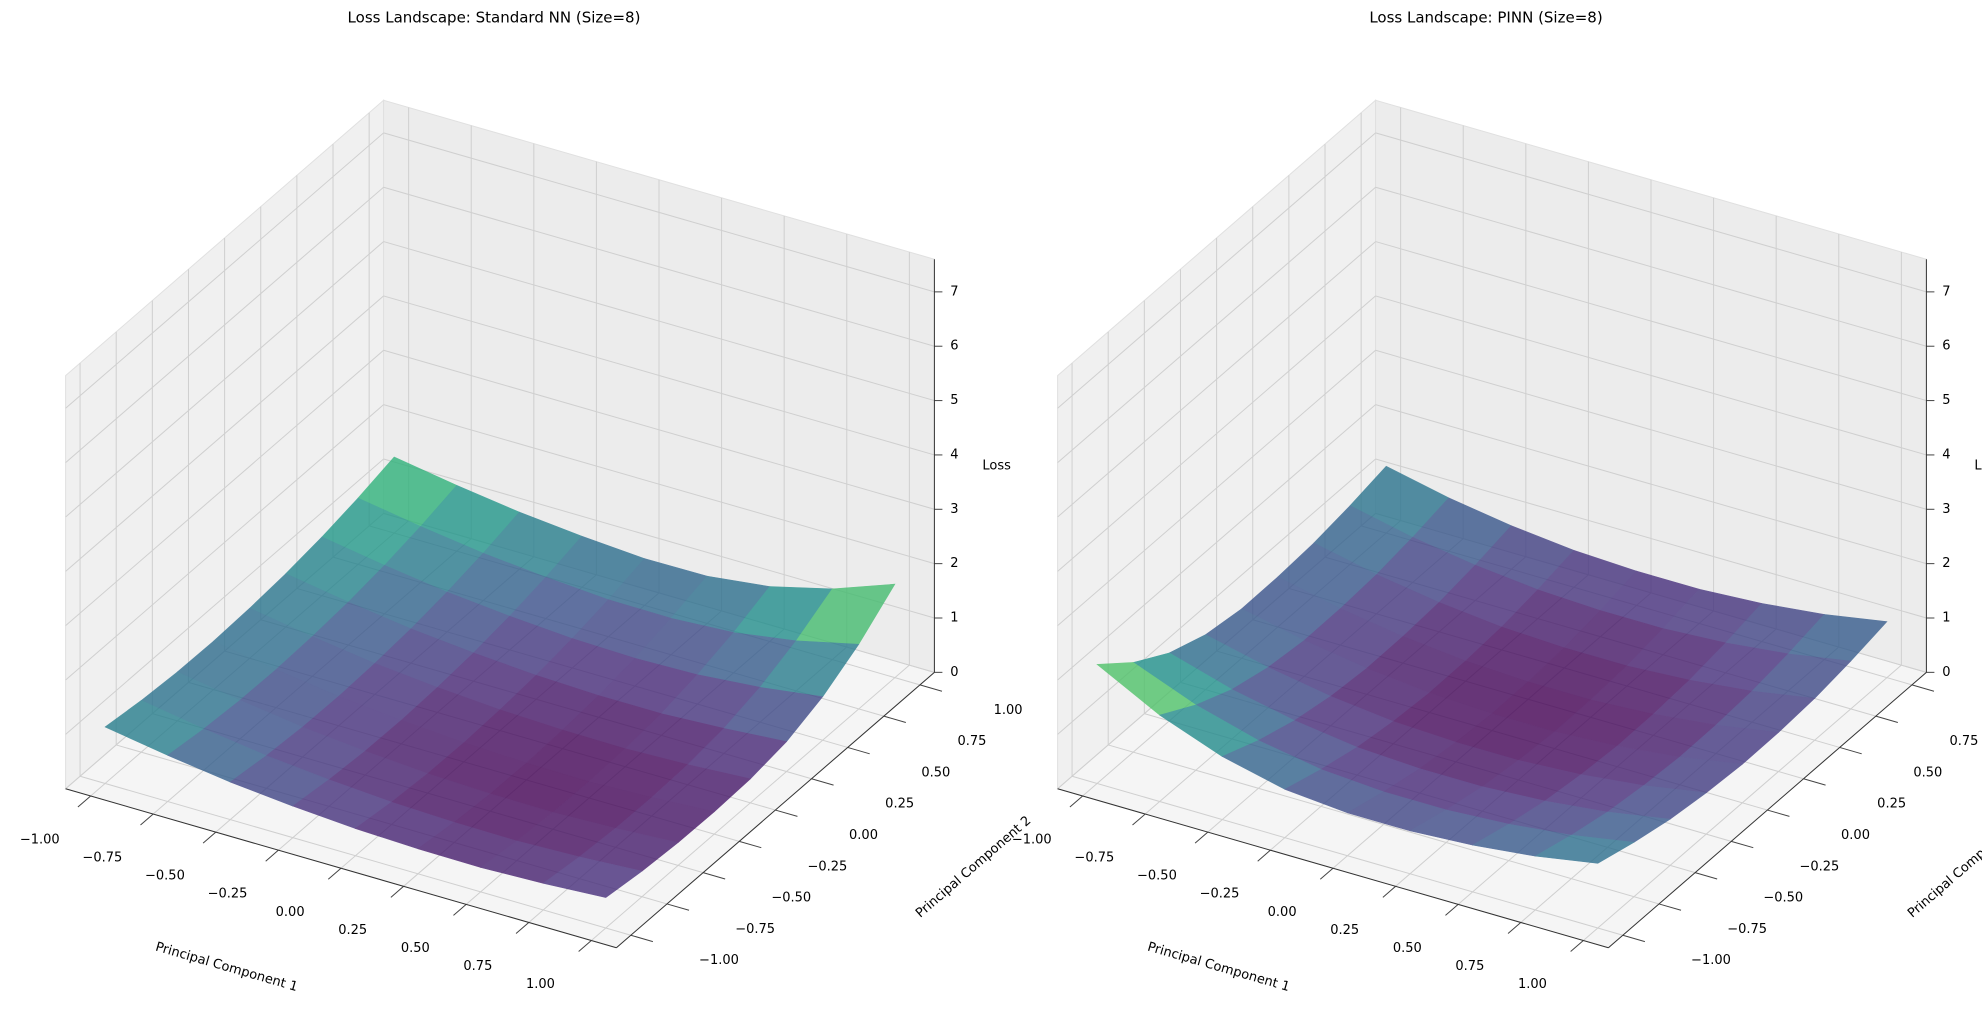 This screenshot has width=1982, height=1012. What do you see at coordinates (352, 930) in the screenshot?
I see `x-tick-label: 0.25` at bounding box center [352, 930].